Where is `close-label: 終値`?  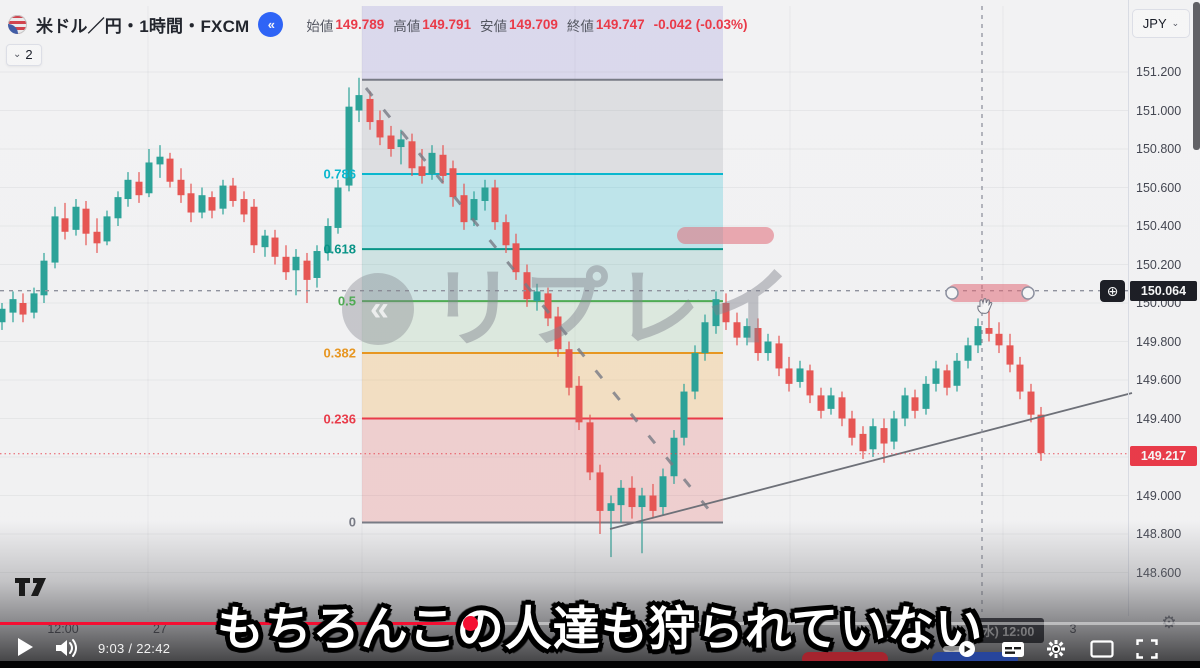
close-label: 終値 is located at coordinates (580, 26).